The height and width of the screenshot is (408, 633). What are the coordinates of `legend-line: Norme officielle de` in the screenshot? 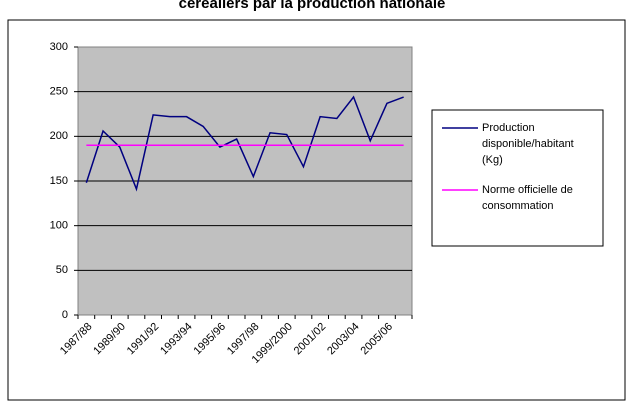 It's located at (527, 190).